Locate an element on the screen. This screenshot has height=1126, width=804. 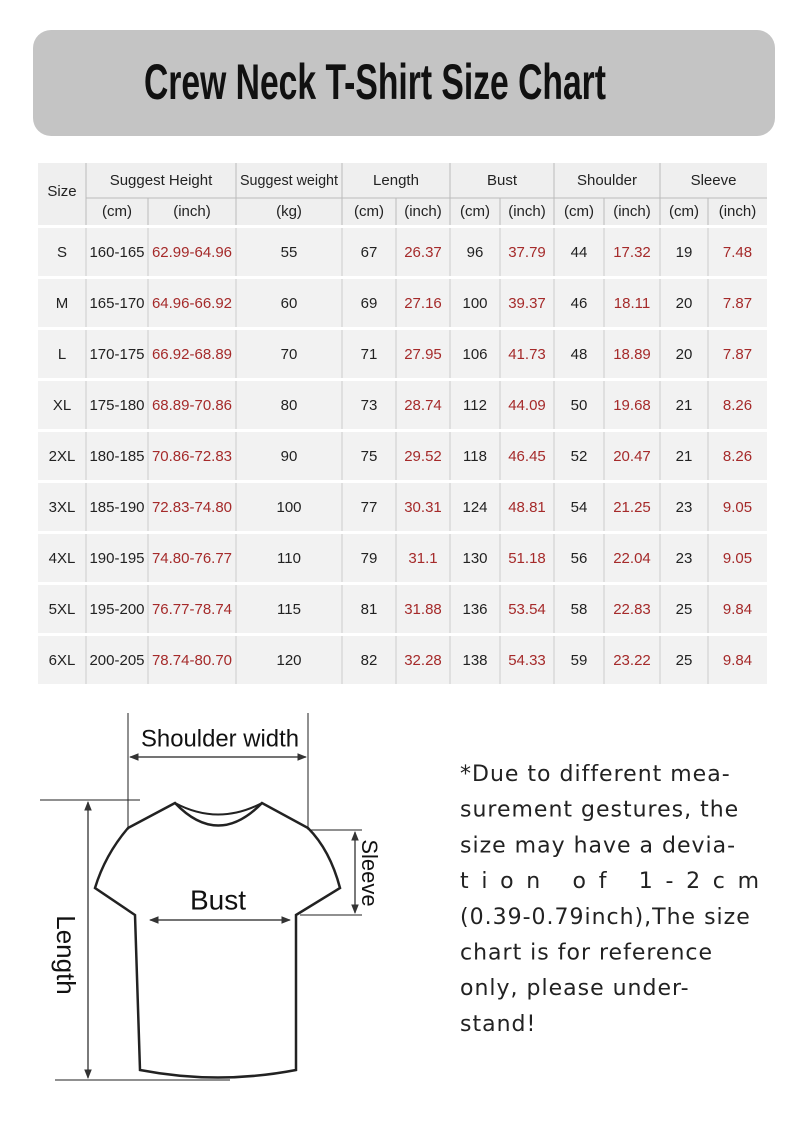
cell: 3XL is located at coordinates (62, 507).